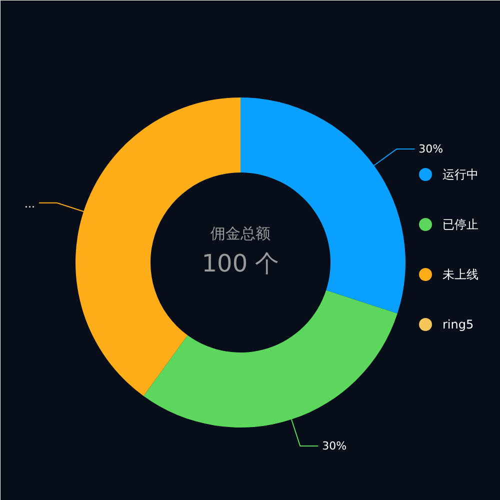 The height and width of the screenshot is (500, 500). I want to click on text: 100 个, so click(241, 264).